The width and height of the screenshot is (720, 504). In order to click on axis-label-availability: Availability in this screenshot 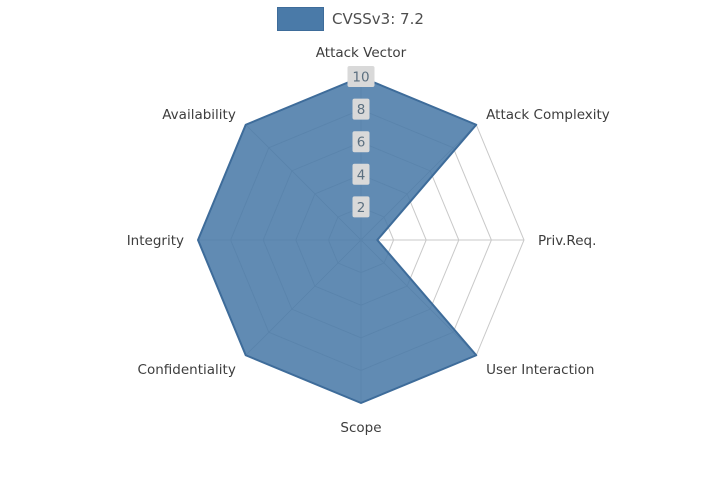, I will do `click(199, 115)`.